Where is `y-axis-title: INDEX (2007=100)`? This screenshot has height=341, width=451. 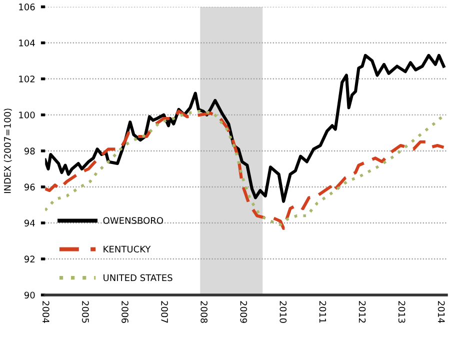
y-axis-title: INDEX (2007=100) is located at coordinates (8, 150).